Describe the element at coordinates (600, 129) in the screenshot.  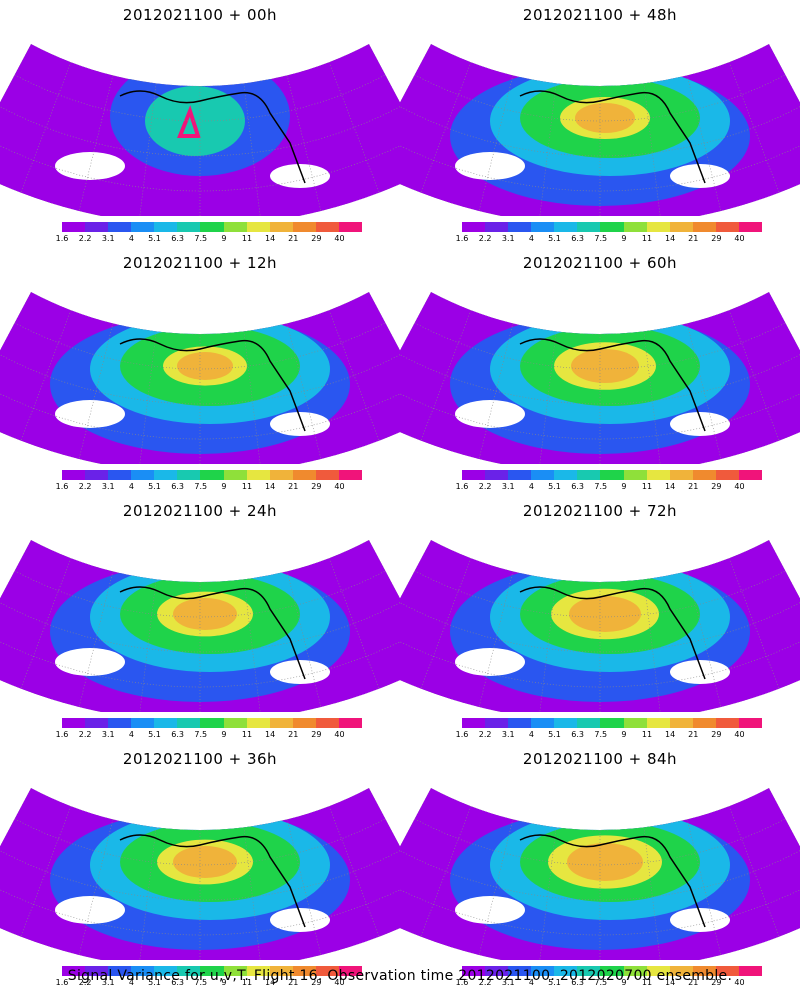
I see `forecast-map` at that location.